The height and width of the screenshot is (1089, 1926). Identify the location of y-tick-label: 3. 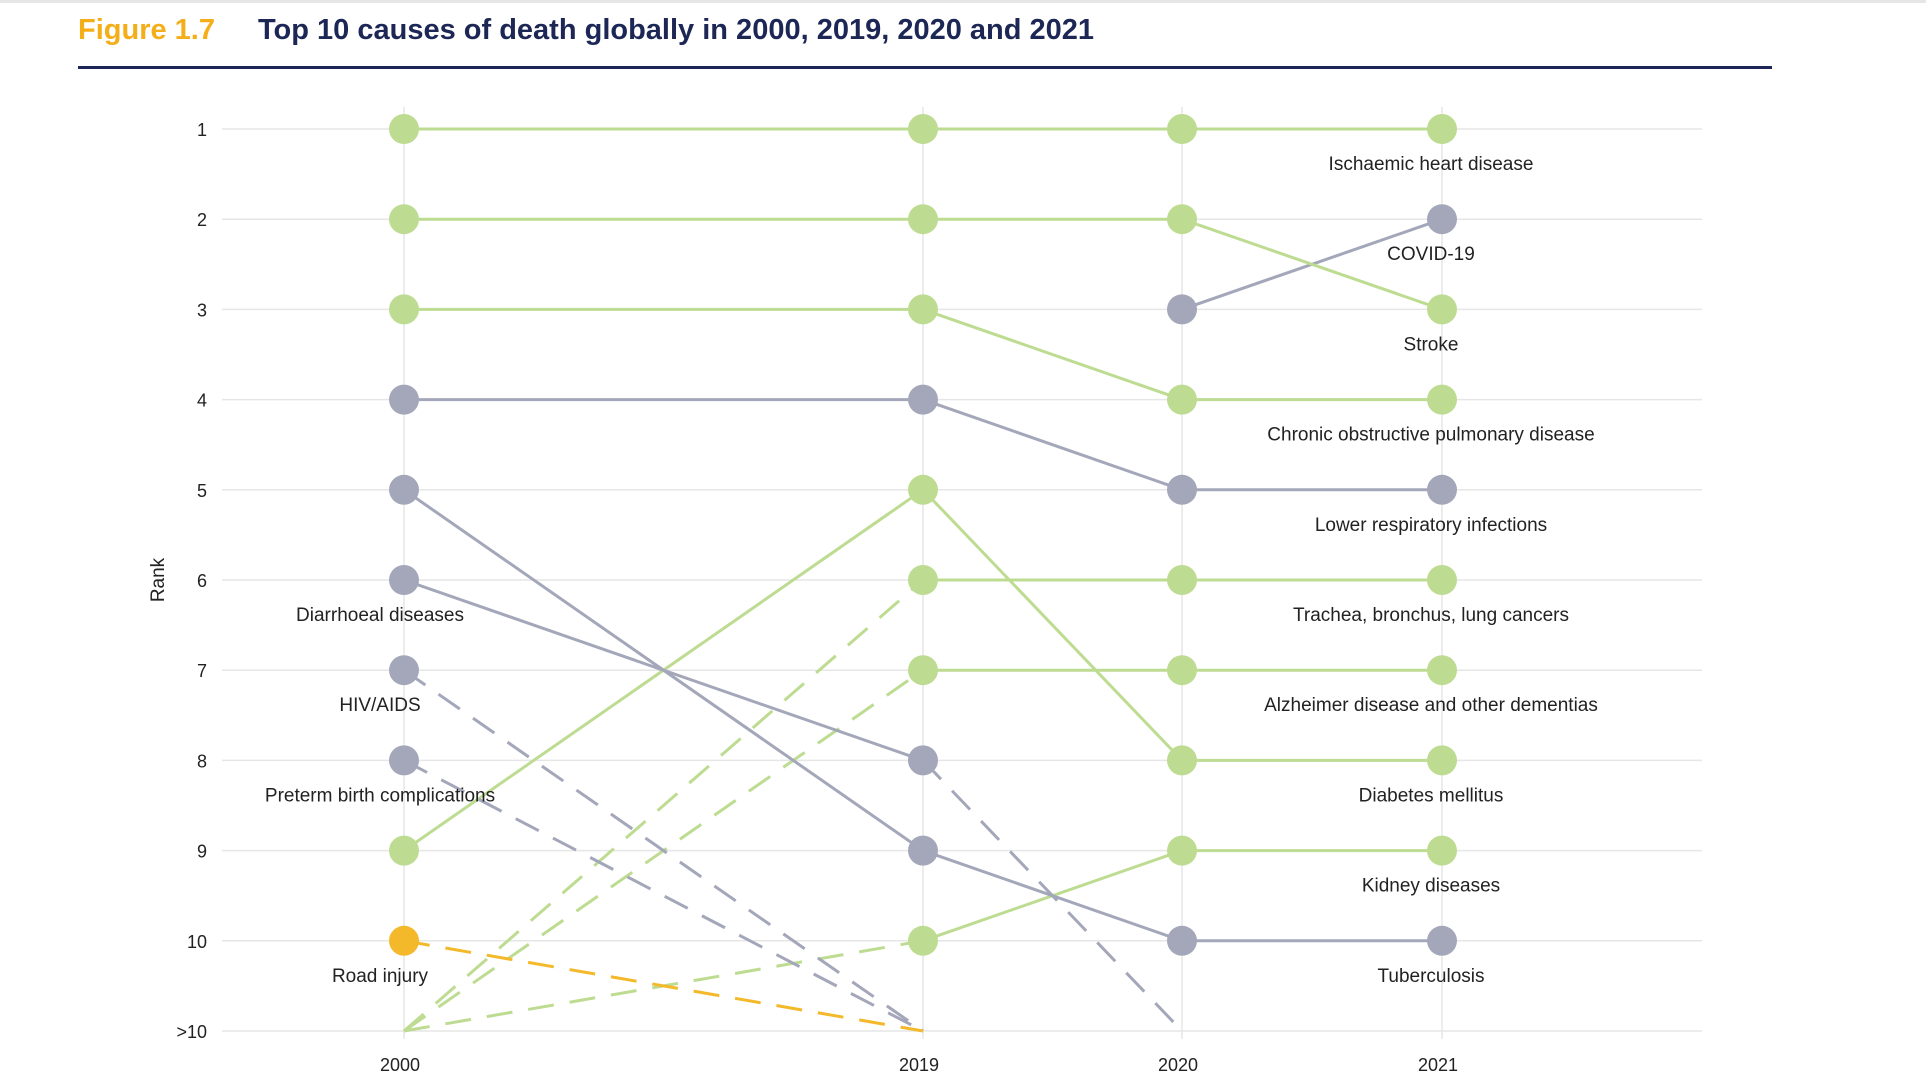
(202, 310).